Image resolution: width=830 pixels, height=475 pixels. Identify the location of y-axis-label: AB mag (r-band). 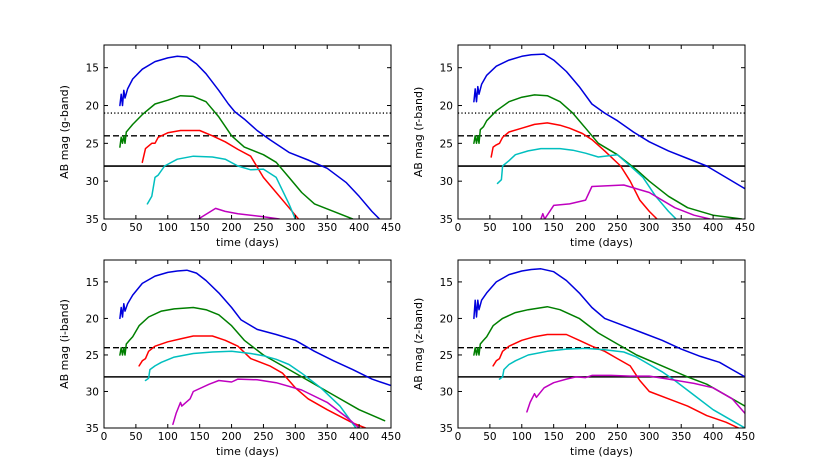
(418, 132).